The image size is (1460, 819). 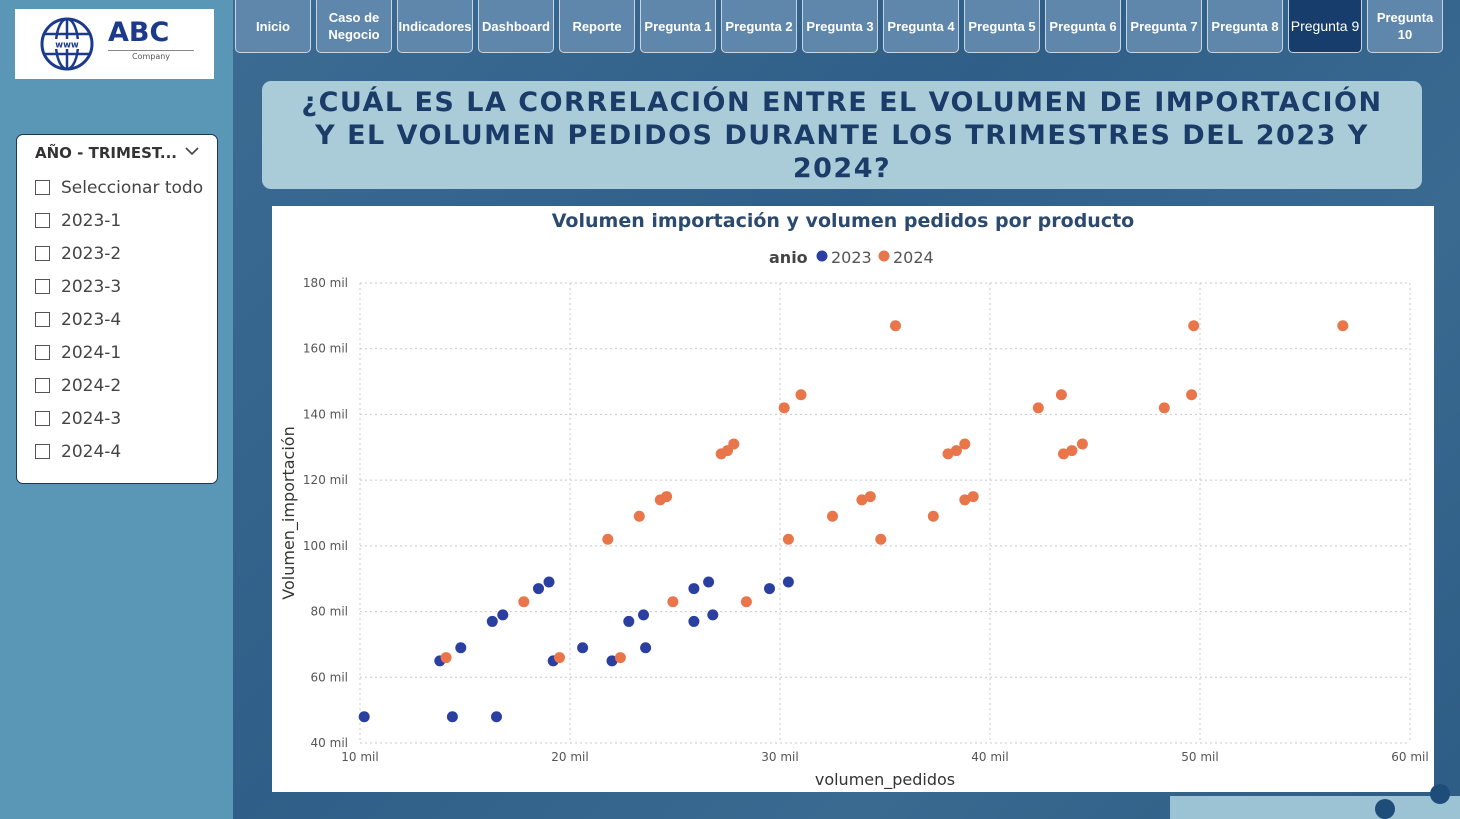 I want to click on nav-button-pregunta-1: Pregunta 1, so click(x=678, y=26).